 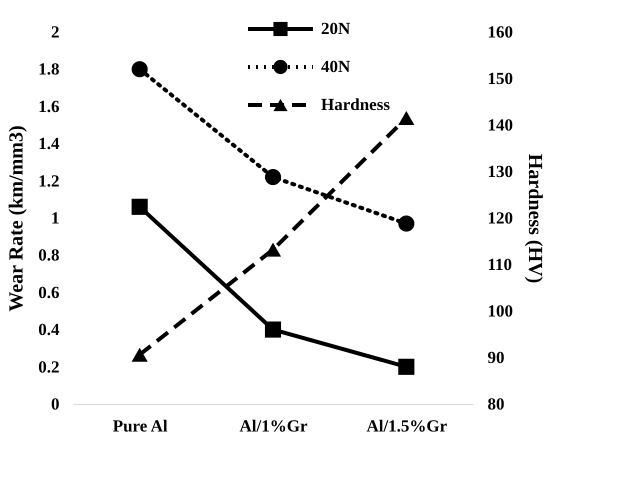 What do you see at coordinates (140, 426) in the screenshot?
I see `x-tick-label: Pure Al` at bounding box center [140, 426].